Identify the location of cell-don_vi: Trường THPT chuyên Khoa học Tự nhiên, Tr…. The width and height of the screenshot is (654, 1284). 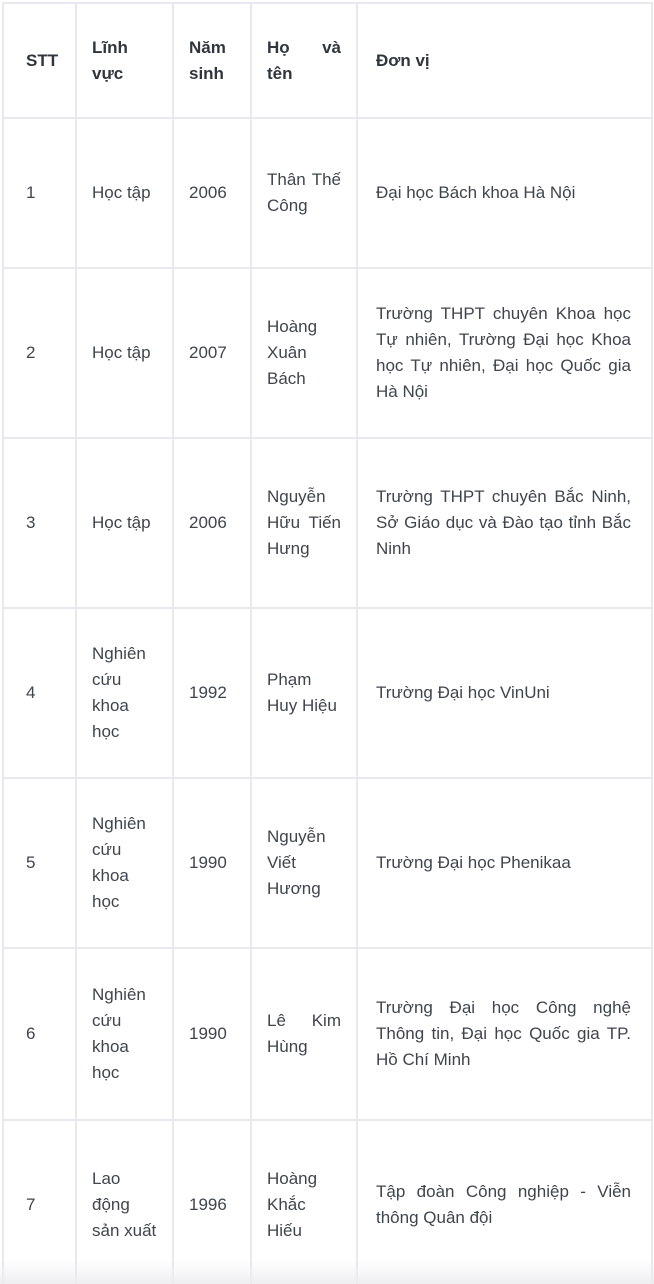
(504, 353).